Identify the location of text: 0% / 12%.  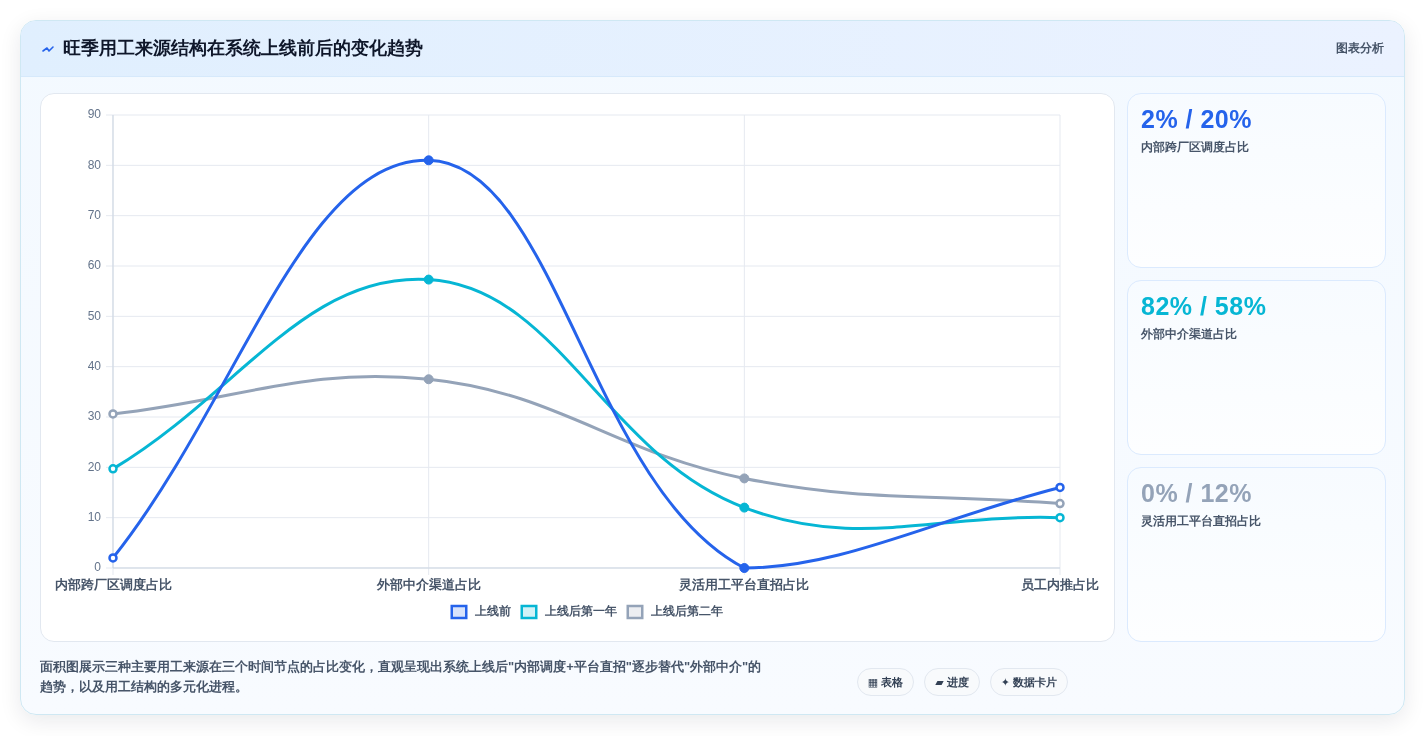
(1197, 493).